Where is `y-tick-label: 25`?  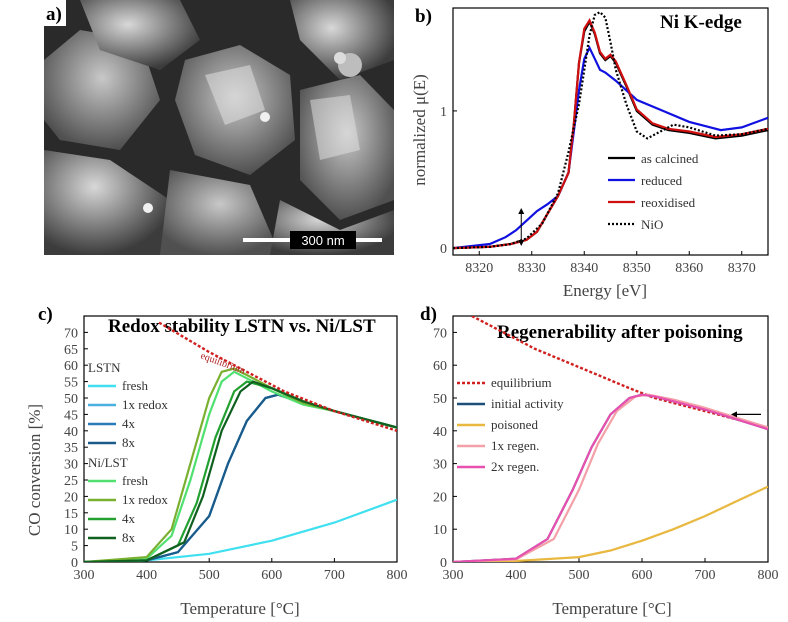 y-tick-label: 25 is located at coordinates (71, 481).